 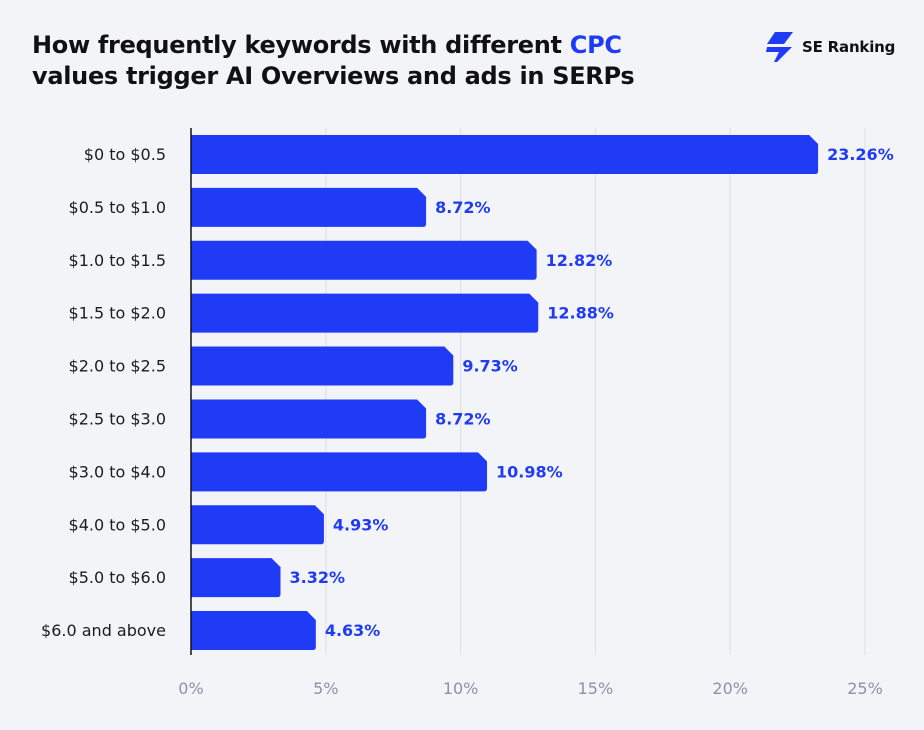 What do you see at coordinates (849, 47) in the screenshot?
I see `brand-name: SE Ranking` at bounding box center [849, 47].